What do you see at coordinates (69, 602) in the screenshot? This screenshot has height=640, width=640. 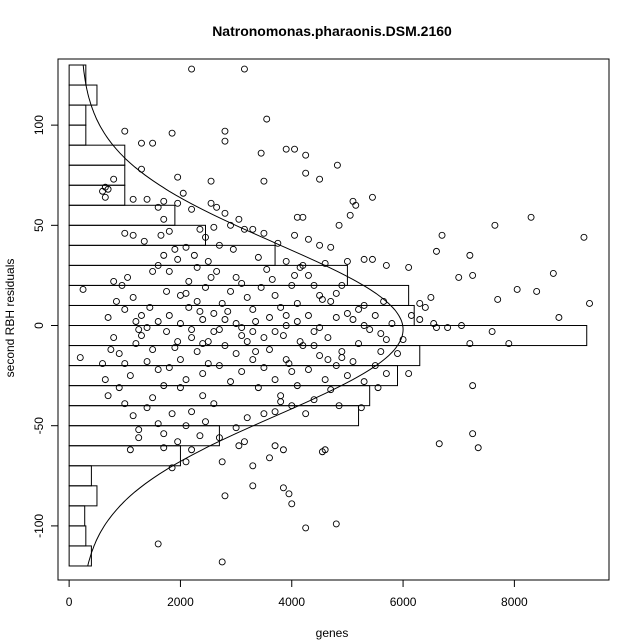 I see `x-tick-label: 0` at bounding box center [69, 602].